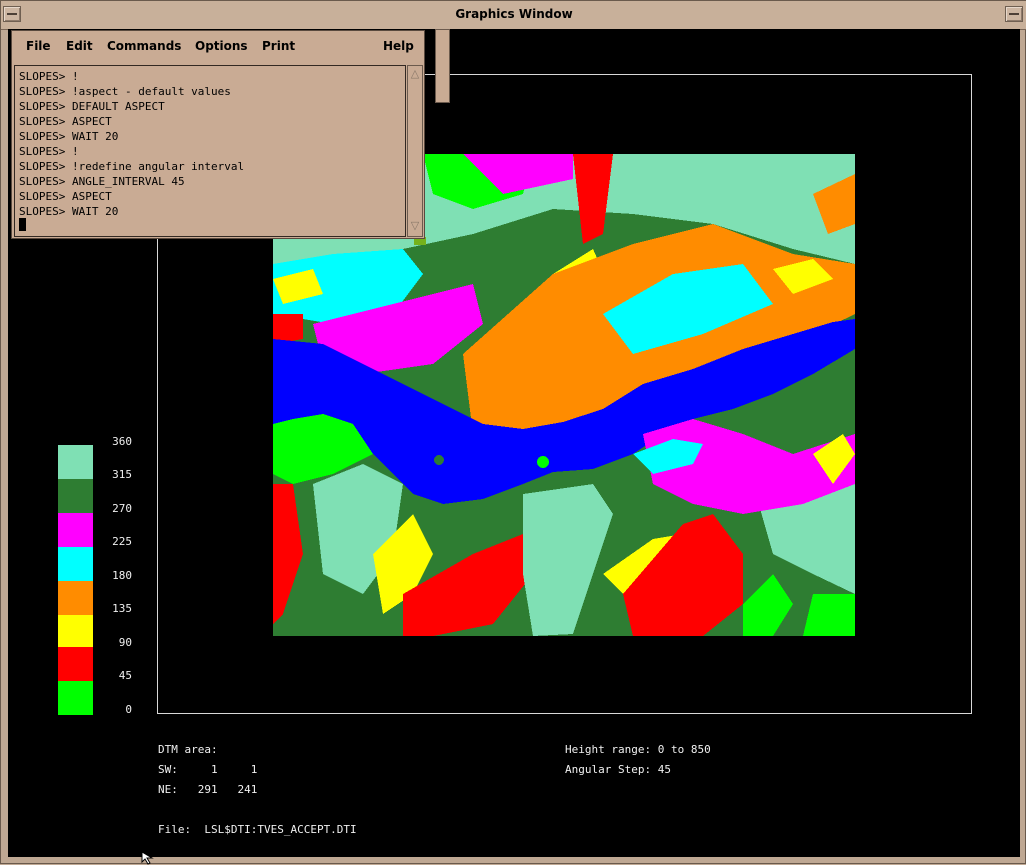  I want to click on legend-label: 270, so click(122, 508).